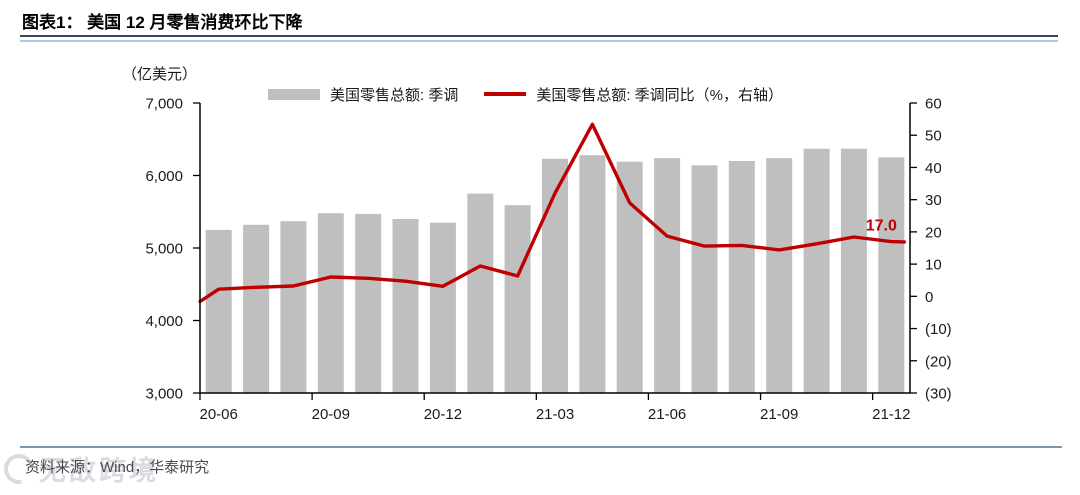 The height and width of the screenshot is (495, 1080). Describe the element at coordinates (891, 414) in the screenshot. I see `x-axis-tick-label: 21-12` at that location.